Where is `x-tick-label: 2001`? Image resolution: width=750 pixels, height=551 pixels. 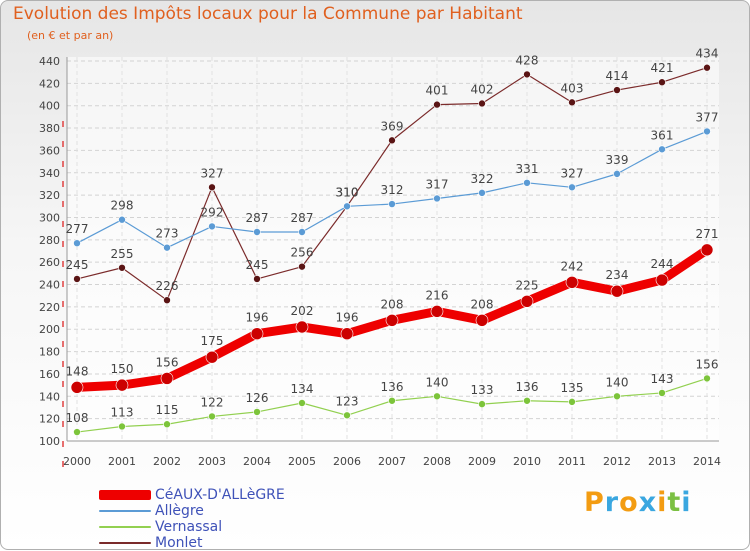 x-tick-label: 2001 is located at coordinates (122, 461).